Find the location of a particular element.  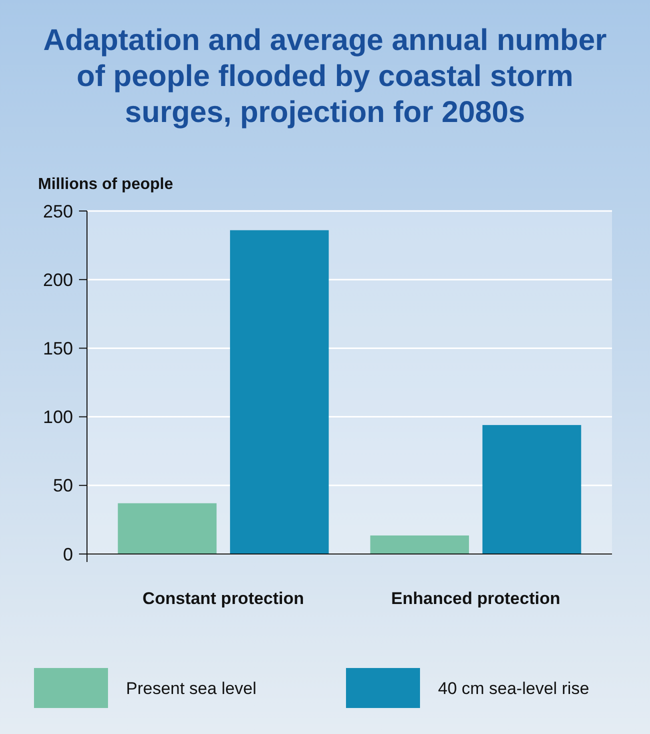

chart-title: Adaptation and average annual number of people flooded by coastal storm surges, projection for 2080s is located at coordinates (325, 76).